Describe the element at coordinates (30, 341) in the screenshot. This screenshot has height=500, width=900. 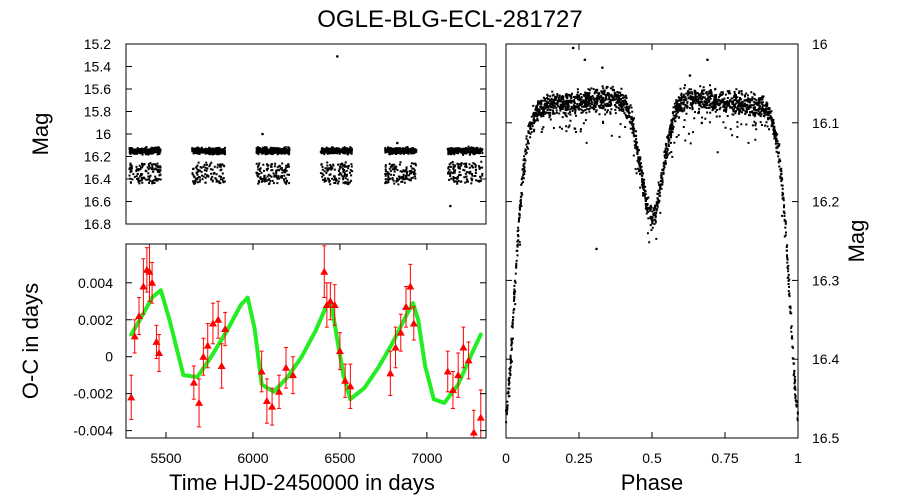
I see `o-c-y-label: O-C in days` at that location.